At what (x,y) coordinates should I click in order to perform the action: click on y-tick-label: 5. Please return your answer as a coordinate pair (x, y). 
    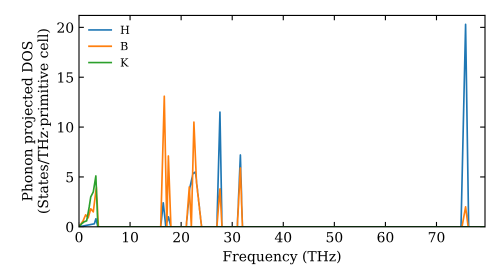
    Looking at the image, I should click on (70, 177).